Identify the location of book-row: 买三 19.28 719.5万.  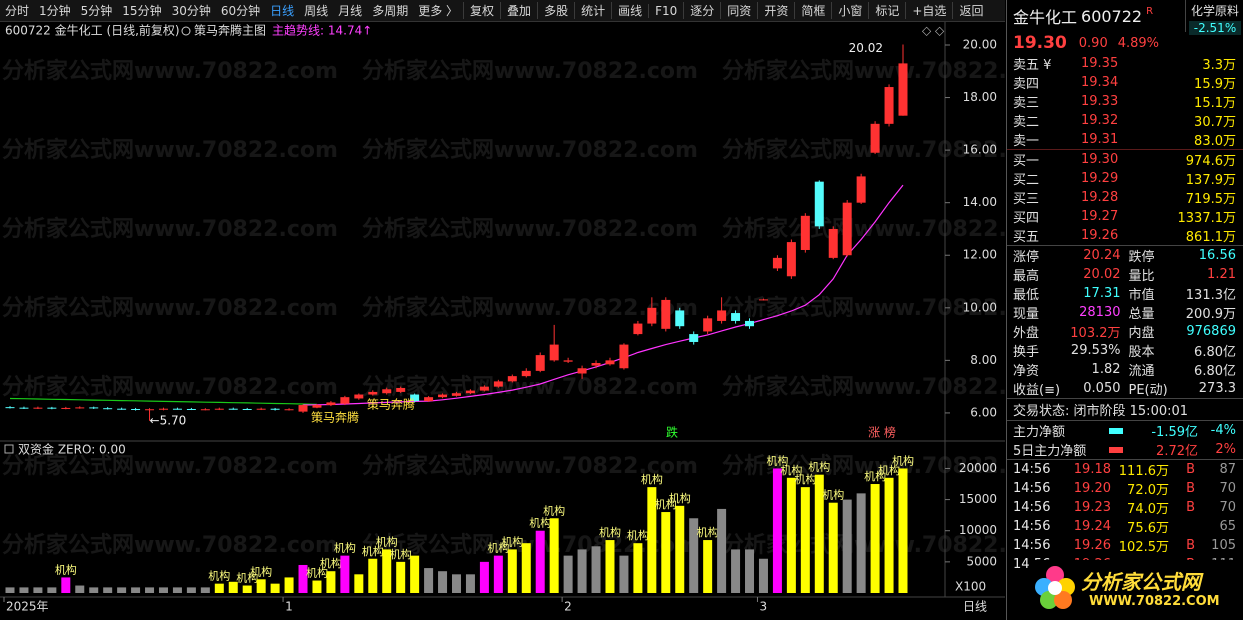
(1125, 197).